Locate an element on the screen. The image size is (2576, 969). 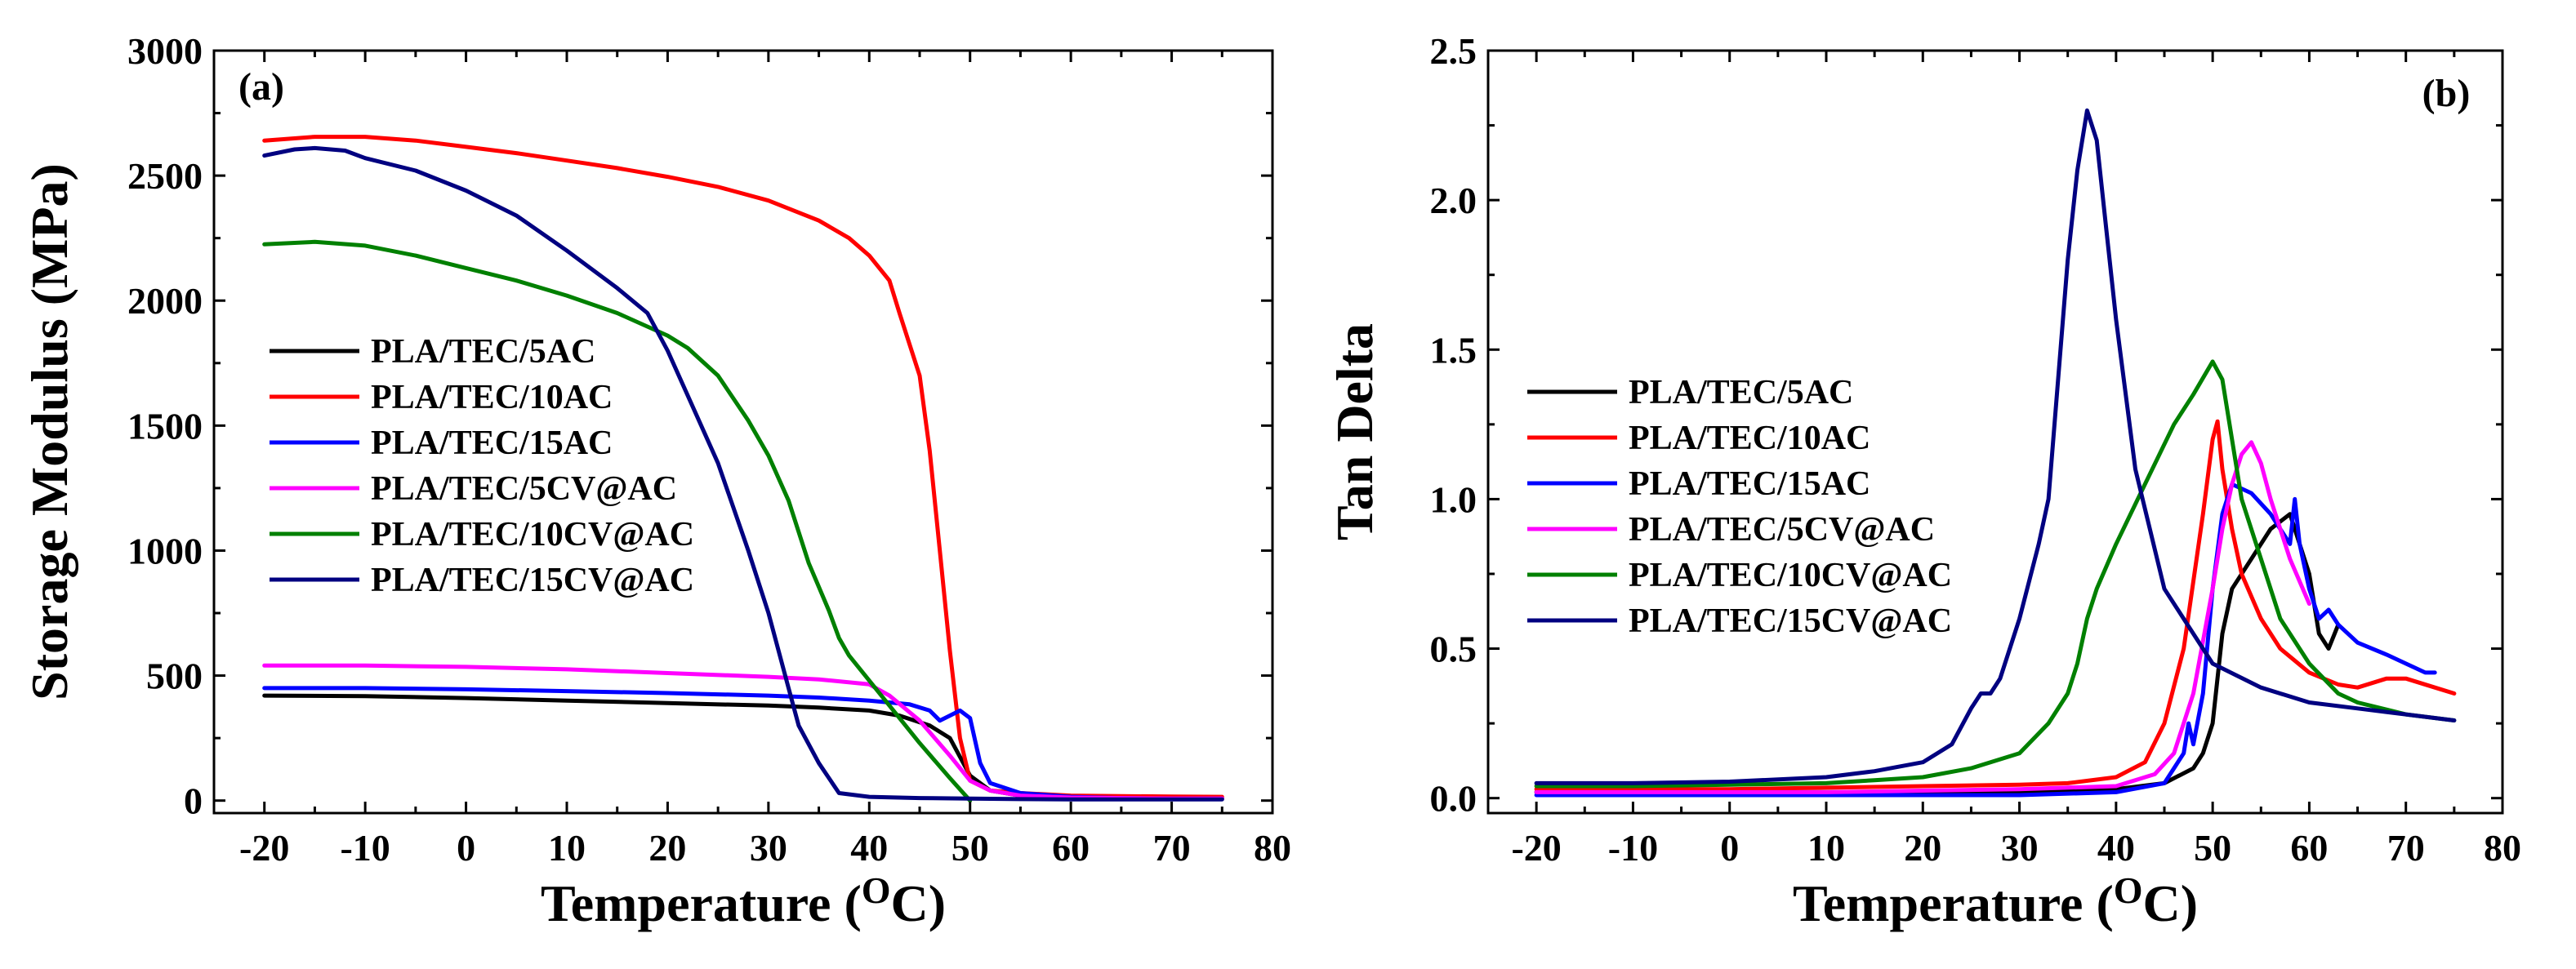
y-tick-label: 0.5 is located at coordinates (1453, 650).